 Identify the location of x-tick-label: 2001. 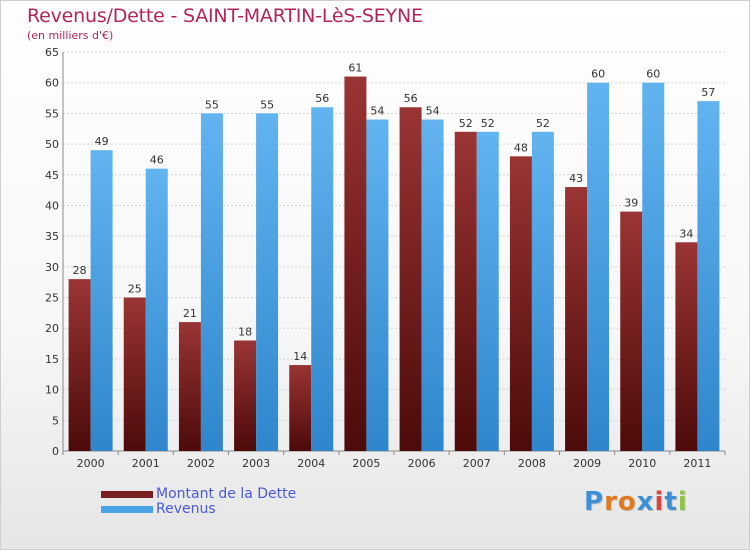
(146, 463).